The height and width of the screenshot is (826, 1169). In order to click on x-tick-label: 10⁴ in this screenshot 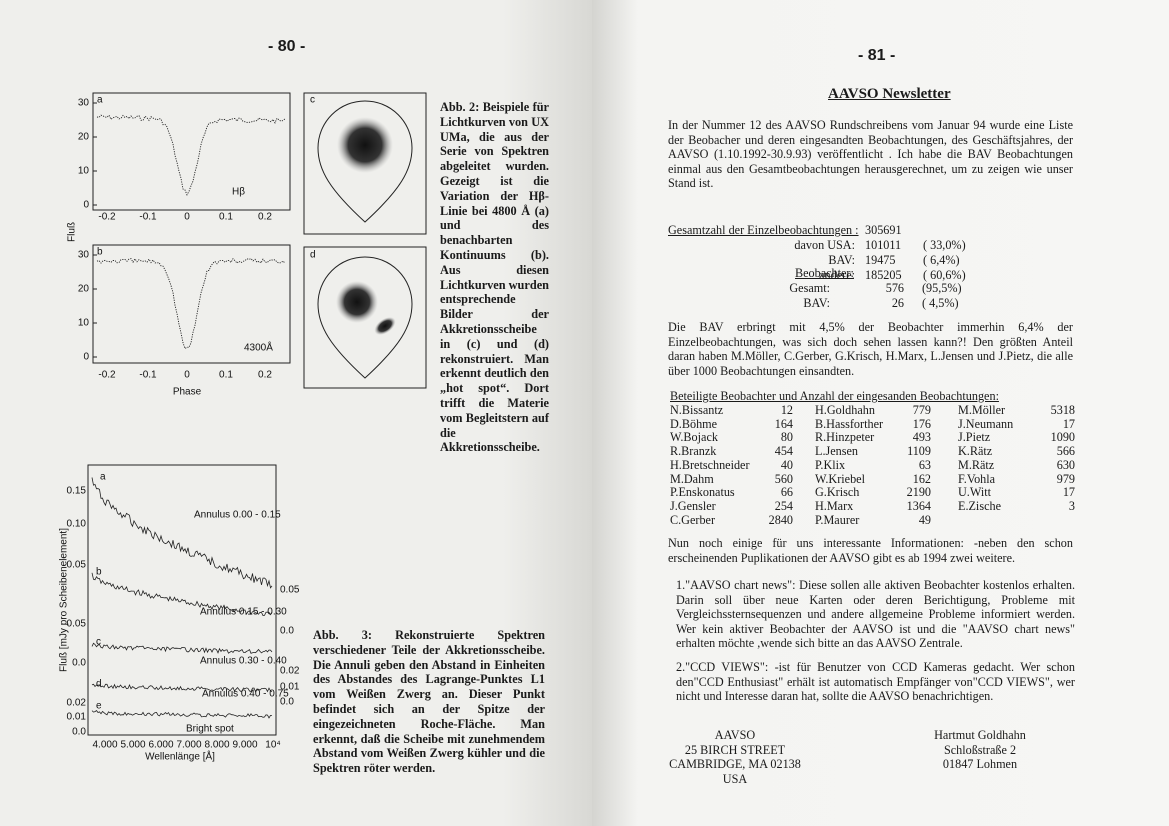, I will do `click(272, 745)`.